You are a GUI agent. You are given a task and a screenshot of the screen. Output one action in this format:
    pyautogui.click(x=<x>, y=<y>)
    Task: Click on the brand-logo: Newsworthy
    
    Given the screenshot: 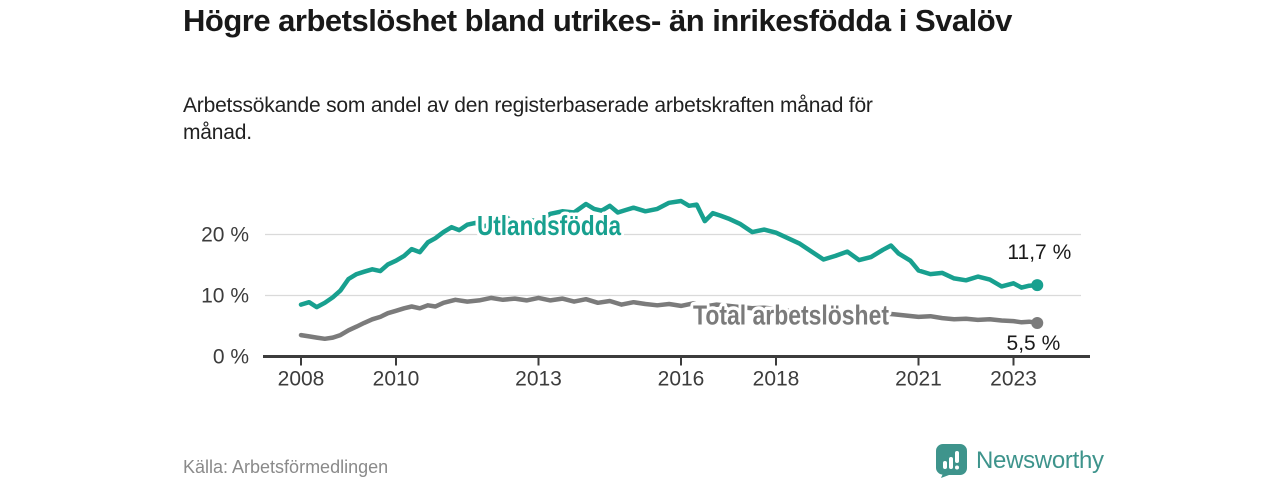 What is the action you would take?
    pyautogui.click(x=1020, y=461)
    